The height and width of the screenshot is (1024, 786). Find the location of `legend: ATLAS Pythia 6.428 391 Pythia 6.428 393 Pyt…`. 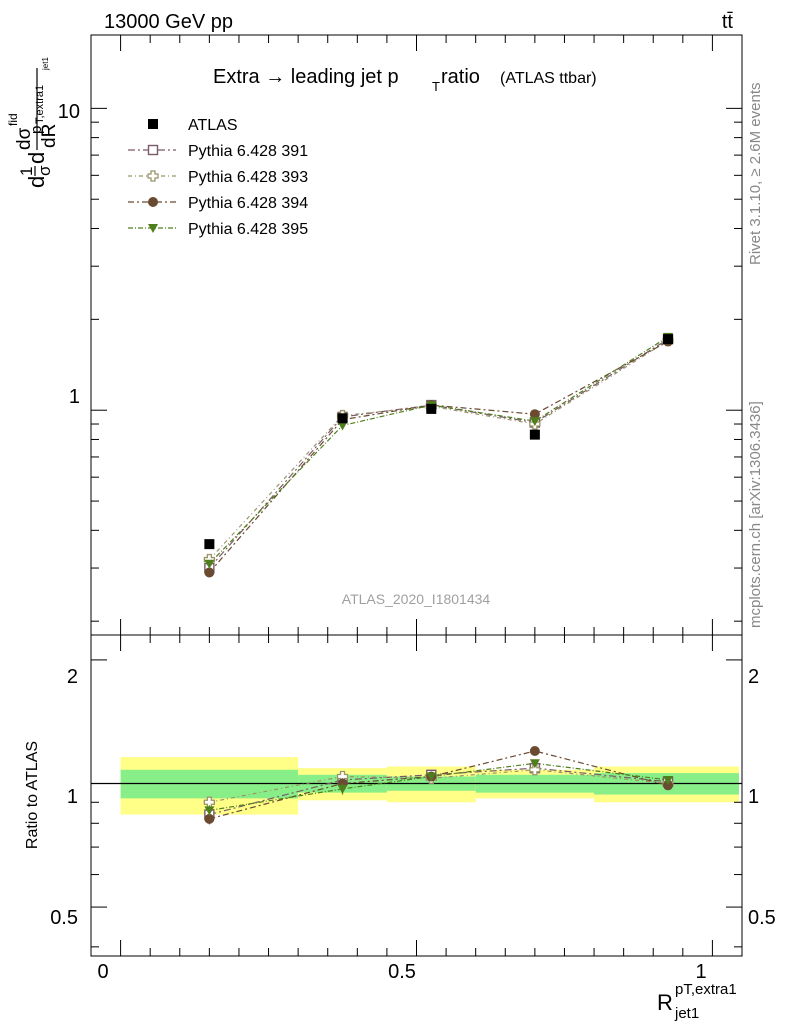

legend: ATLAS Pythia 6.428 391 Pythia 6.428 393 Pyt… is located at coordinates (218, 177).